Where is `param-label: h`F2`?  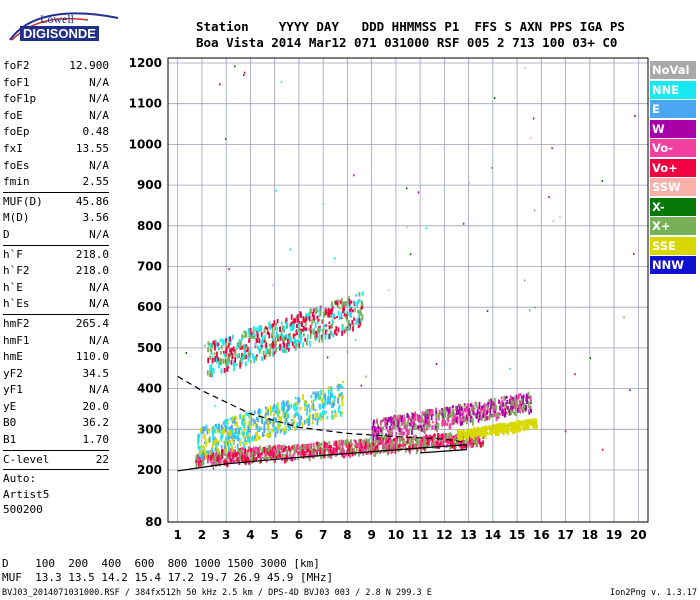
param-label: h`F2 is located at coordinates (16, 271).